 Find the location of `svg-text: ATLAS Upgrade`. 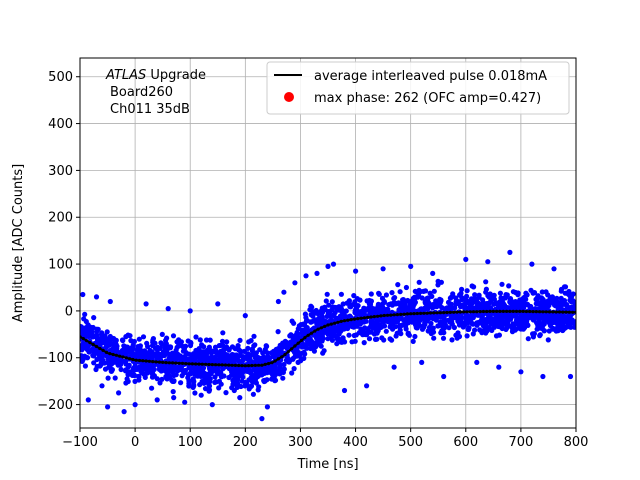

svg-text: ATLAS Upgrade is located at coordinates (155, 75).